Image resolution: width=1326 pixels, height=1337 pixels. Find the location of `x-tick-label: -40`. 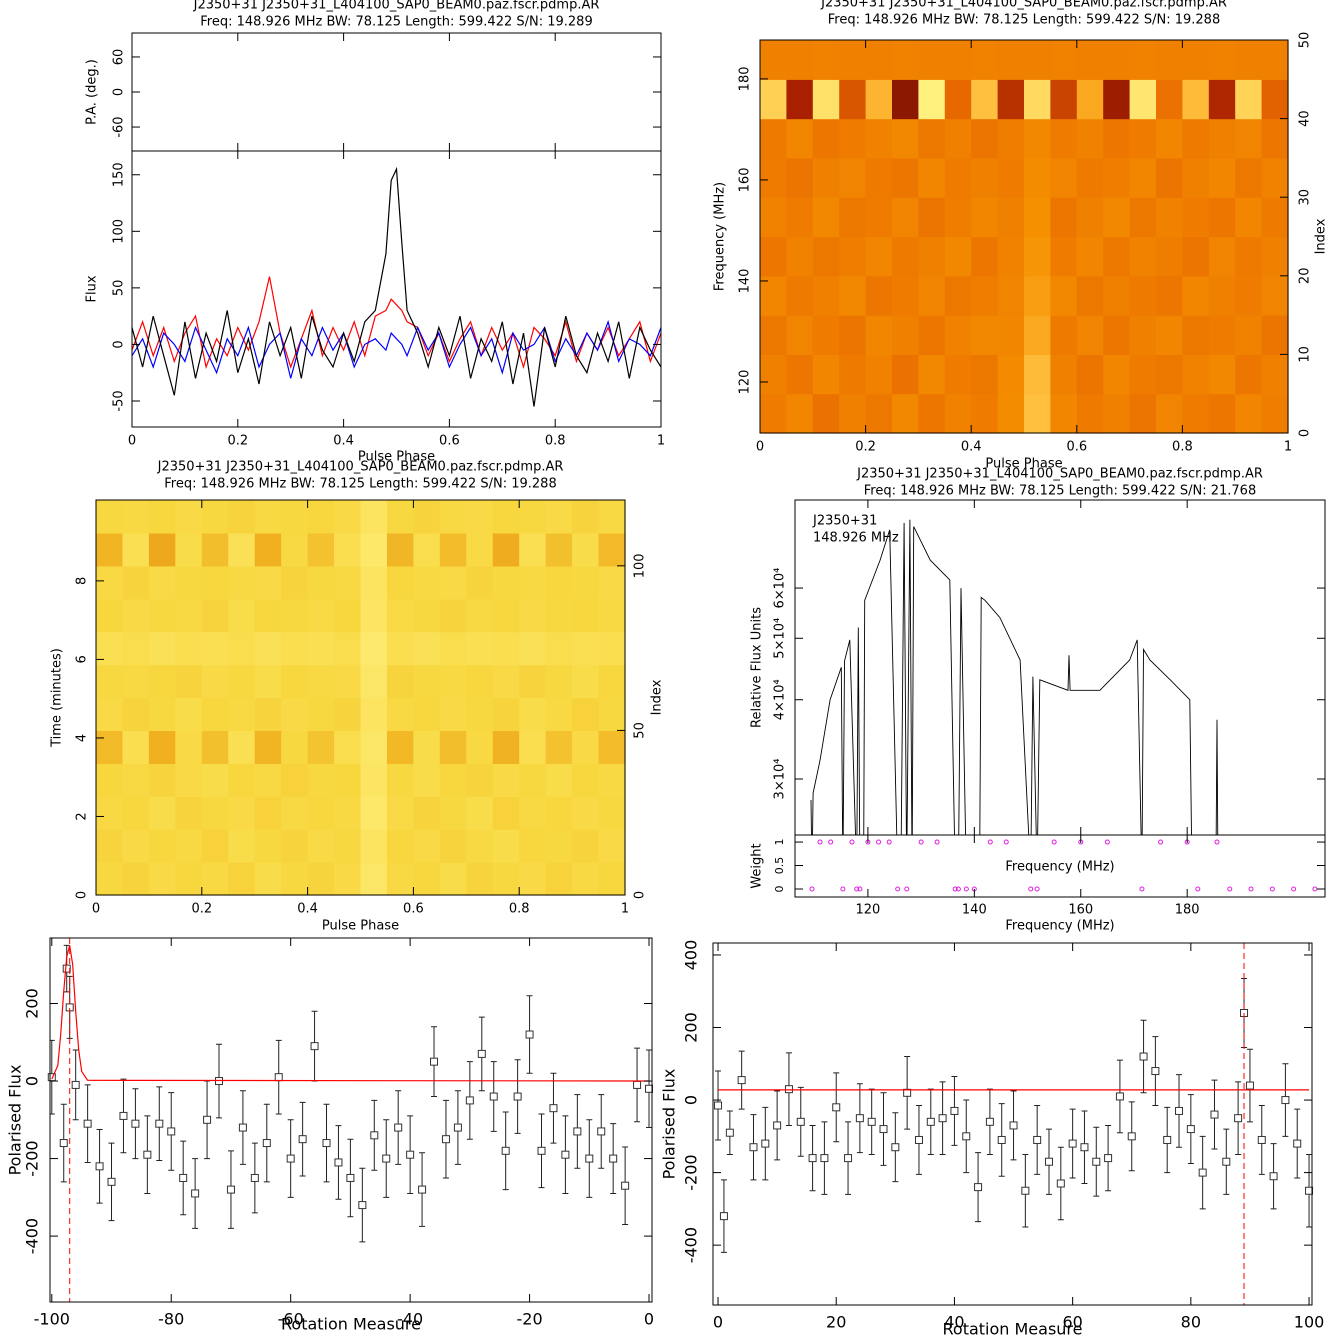

x-tick-label: -40 is located at coordinates (410, 1319).